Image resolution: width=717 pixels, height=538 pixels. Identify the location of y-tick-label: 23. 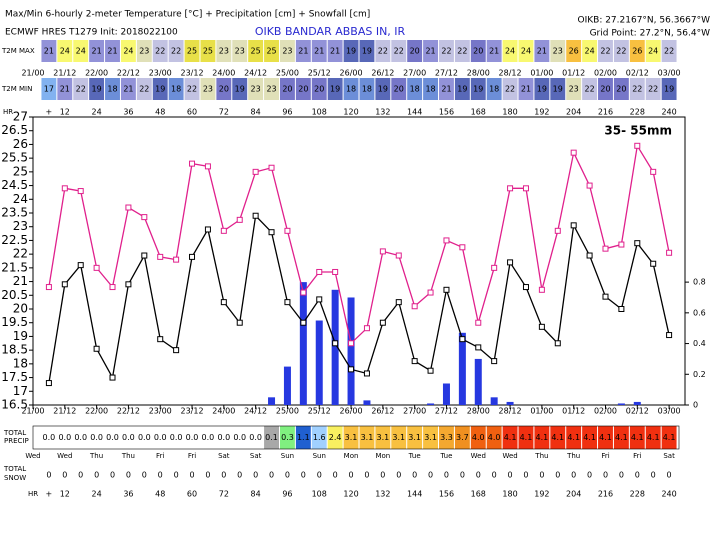
(20, 226).